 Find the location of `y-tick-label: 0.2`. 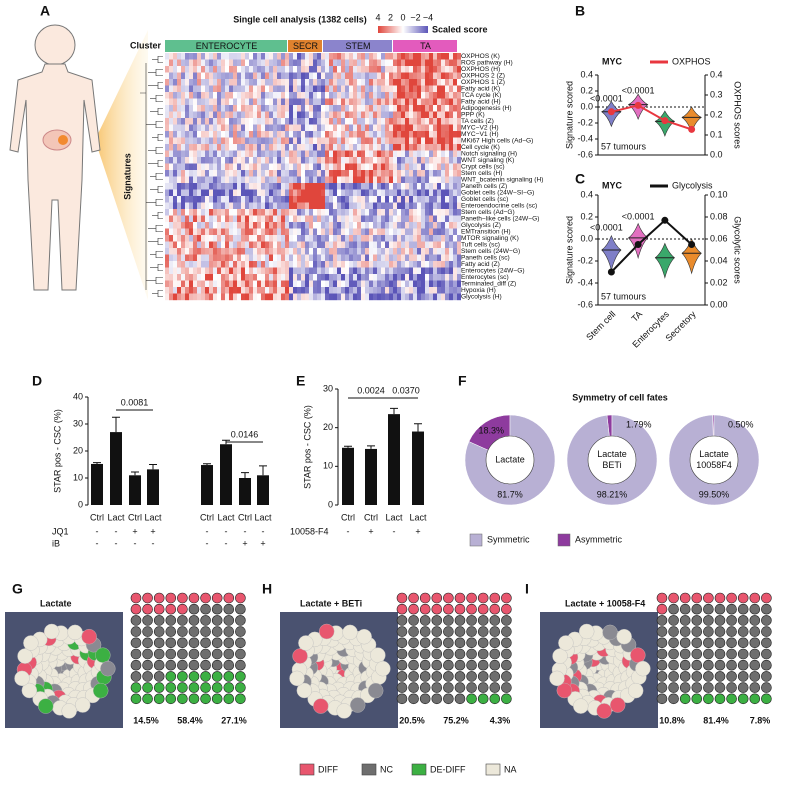

y-tick-label: 0.2 is located at coordinates (586, 90).